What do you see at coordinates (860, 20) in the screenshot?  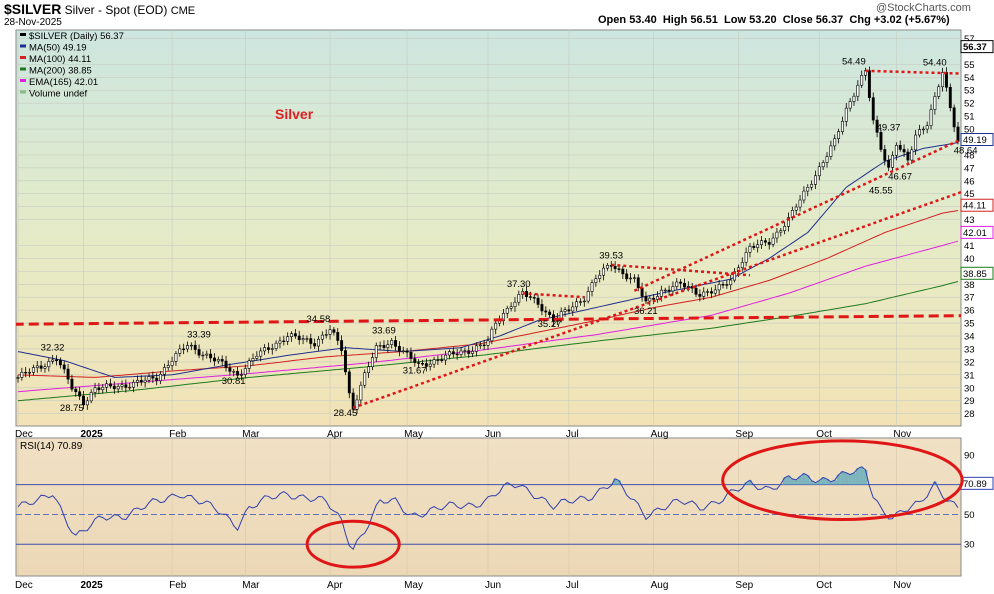 I see `chg-label: Chg` at bounding box center [860, 20].